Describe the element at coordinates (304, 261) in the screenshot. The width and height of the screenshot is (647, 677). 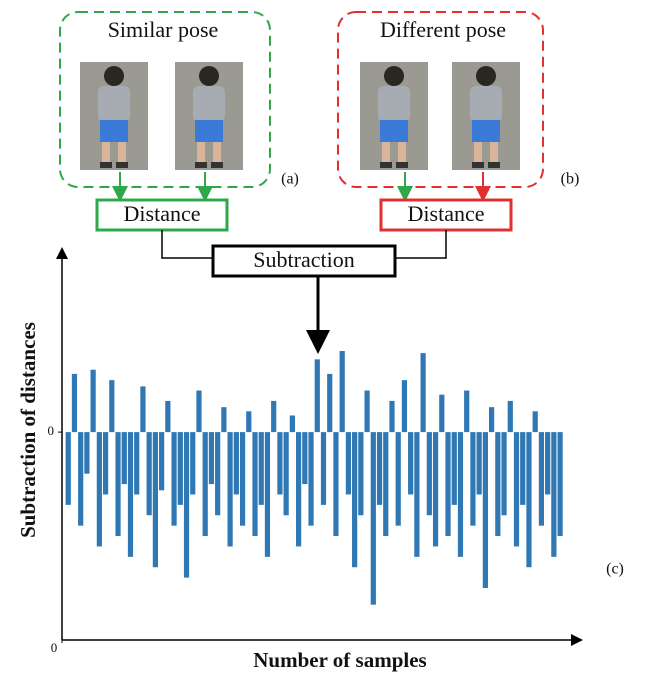
I see `subtraction-box` at that location.